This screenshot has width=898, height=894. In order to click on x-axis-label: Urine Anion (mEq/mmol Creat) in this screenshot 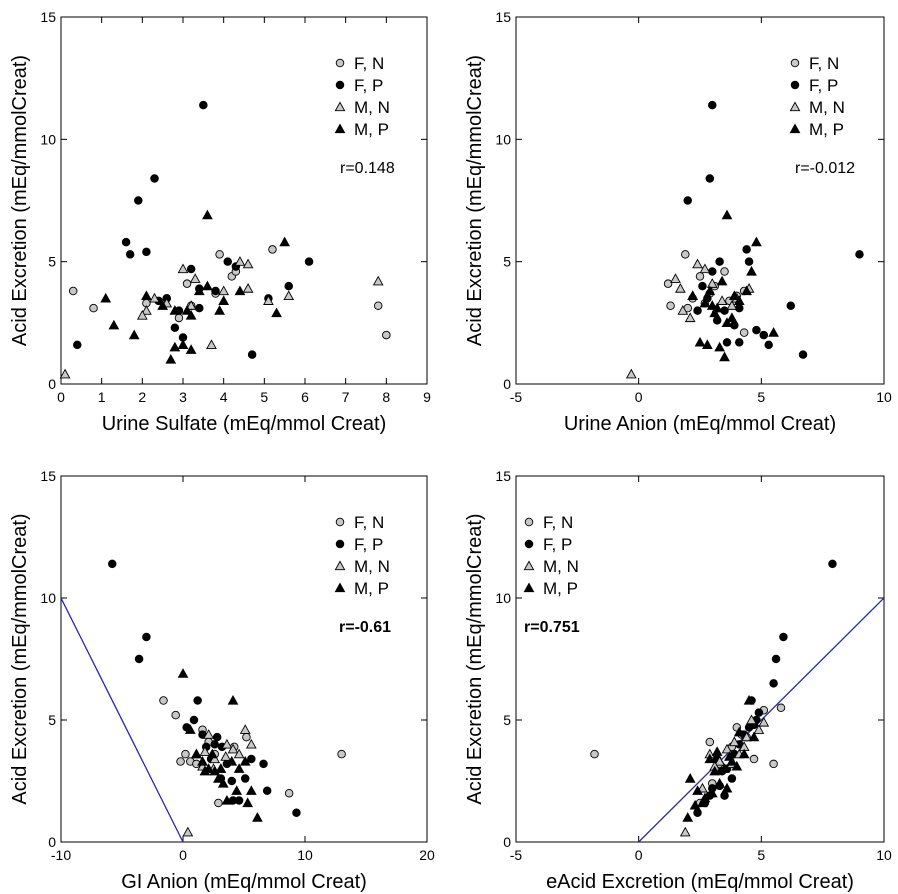, I will do `click(700, 424)`.